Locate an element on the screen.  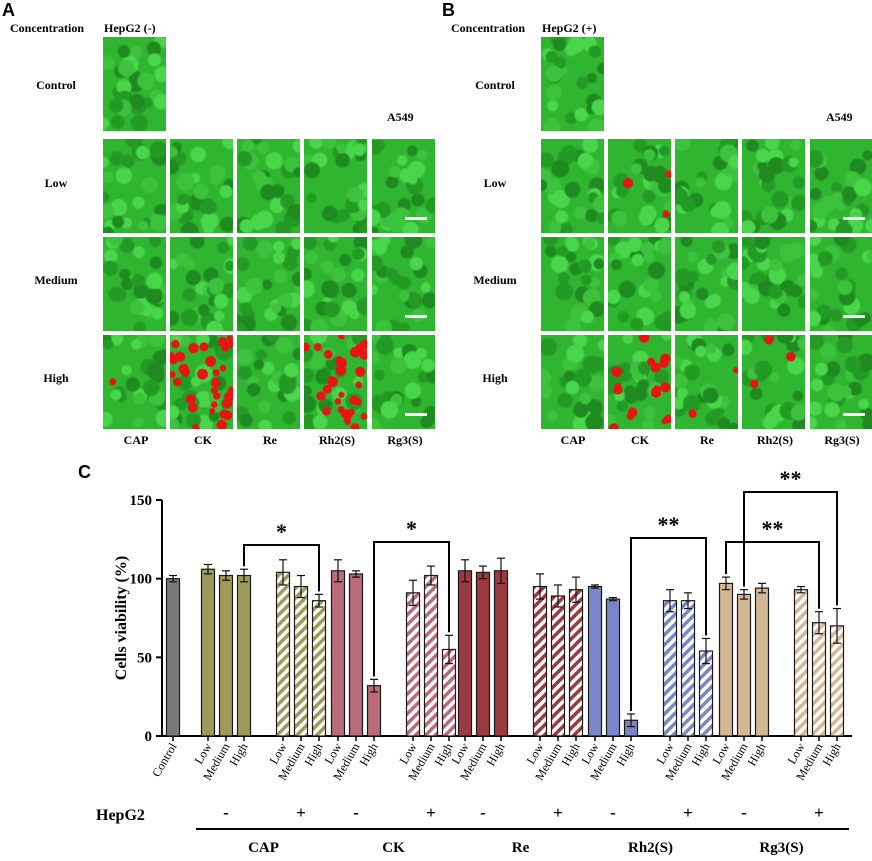
bar-re-plus-low is located at coordinates (540, 661).